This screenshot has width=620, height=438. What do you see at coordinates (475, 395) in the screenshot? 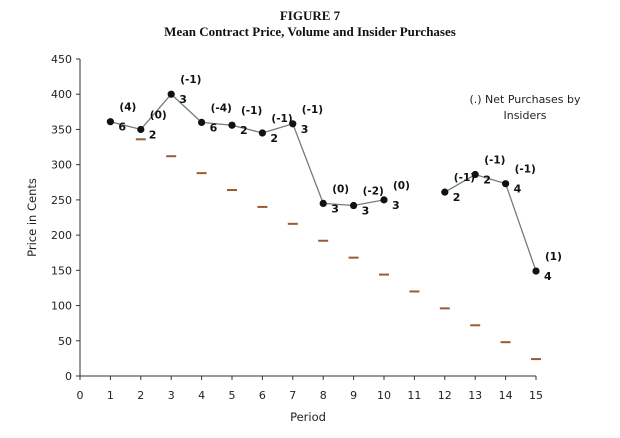
I see `x-tick-label: 13` at bounding box center [475, 395].